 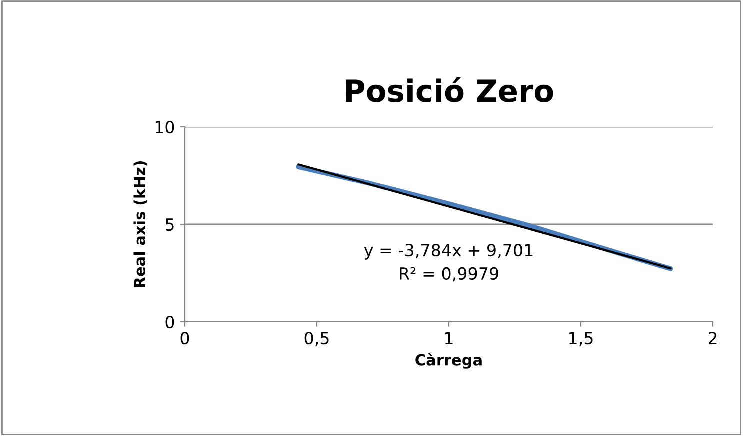 What do you see at coordinates (448, 252) in the screenshot?
I see `annotation: y = -3,784x + 9,701` at bounding box center [448, 252].